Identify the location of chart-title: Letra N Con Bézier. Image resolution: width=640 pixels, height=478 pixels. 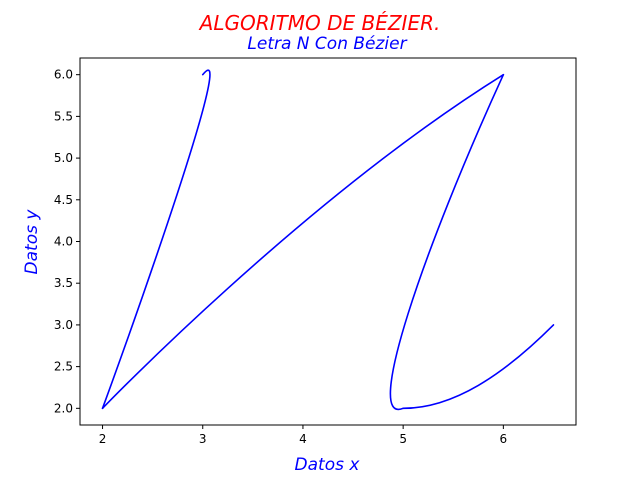
(327, 44).